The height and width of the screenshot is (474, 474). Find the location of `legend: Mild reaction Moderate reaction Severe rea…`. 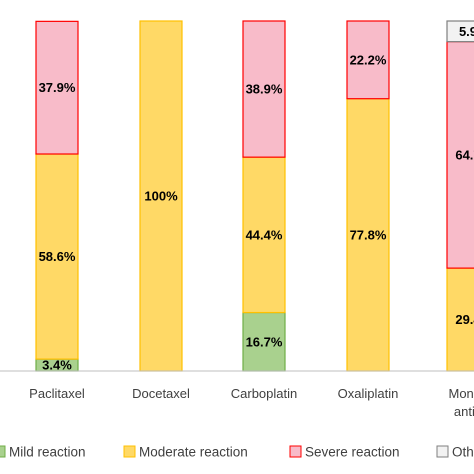

legend: Mild reaction Moderate reaction Severe rea… is located at coordinates (237, 452).